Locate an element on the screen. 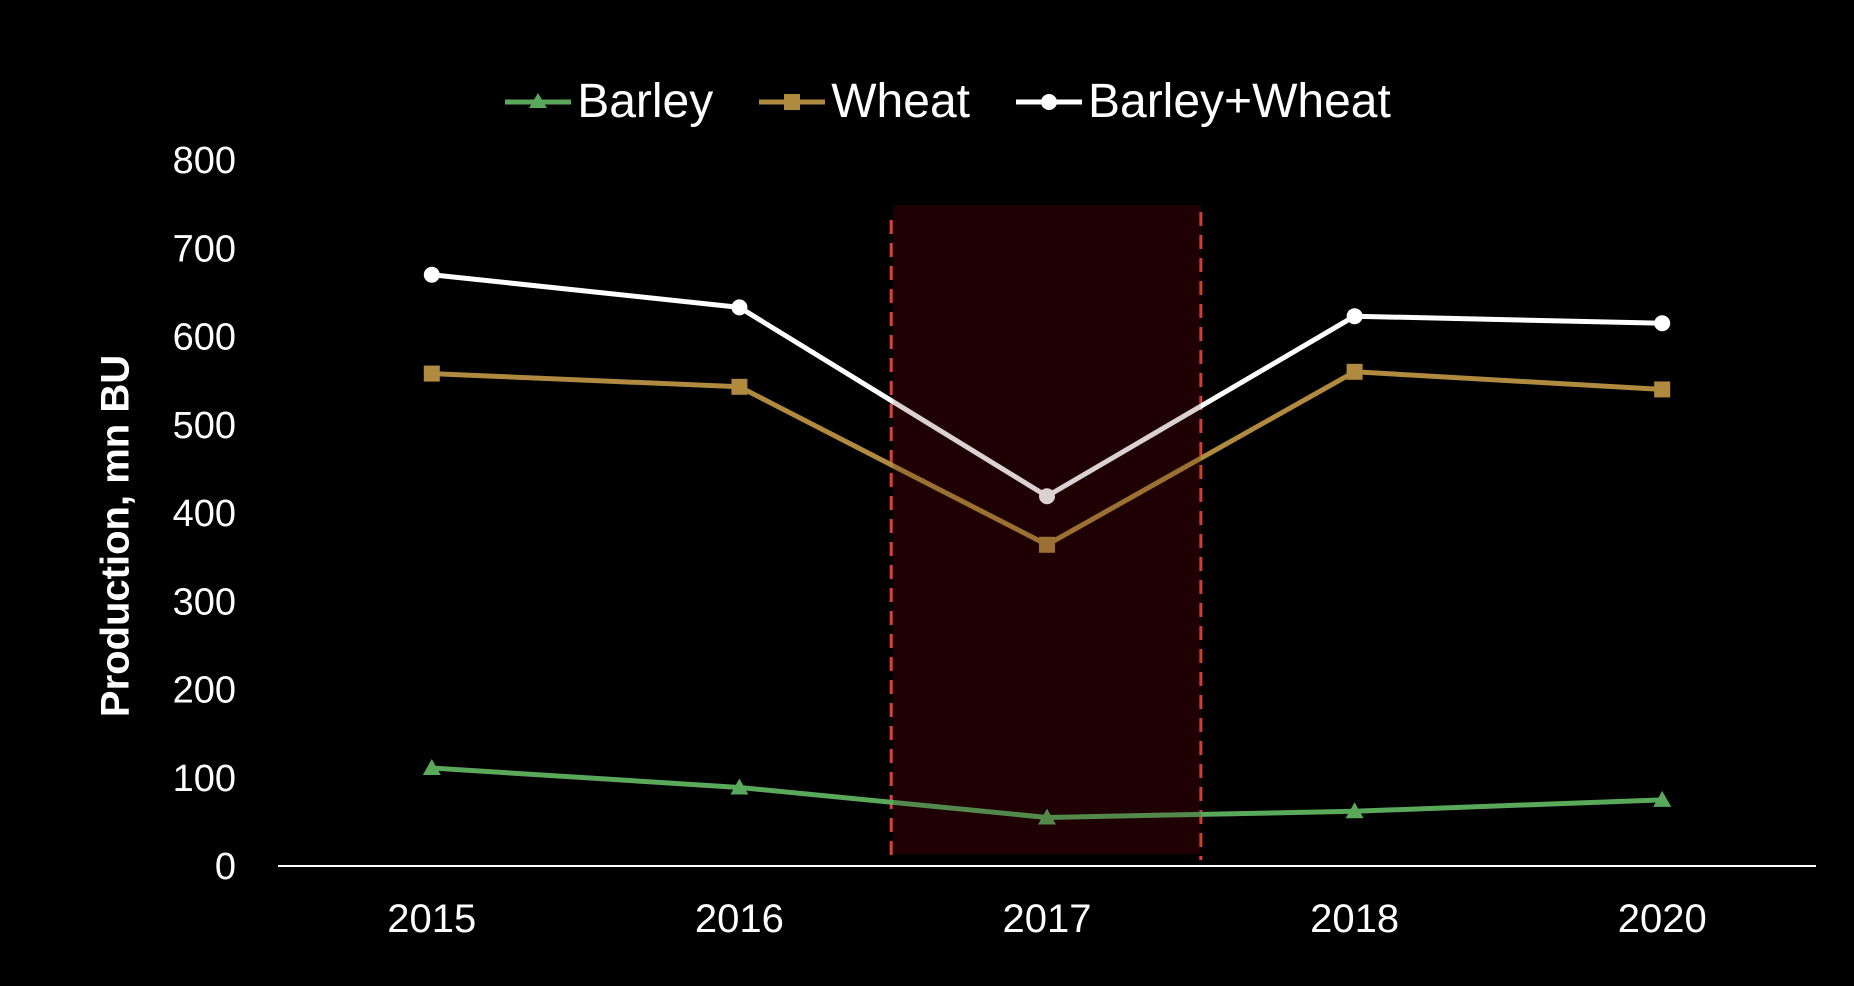  x-tick-label: 2018 is located at coordinates (1354, 919).